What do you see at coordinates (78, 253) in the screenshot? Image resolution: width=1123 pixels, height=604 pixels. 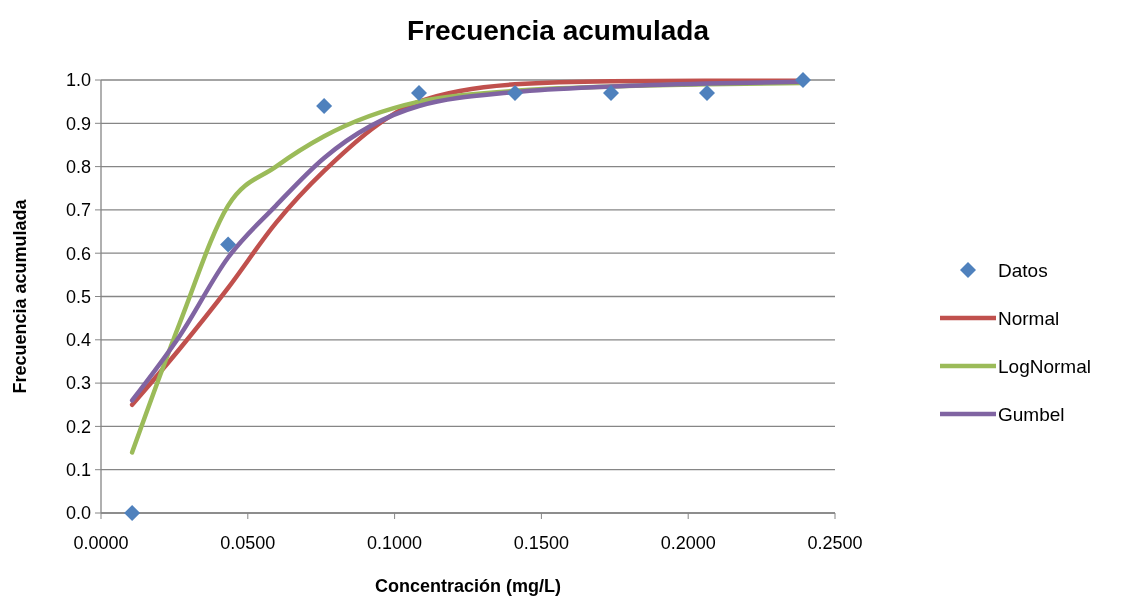 I see `y-tick-label: 0.6` at bounding box center [78, 253].